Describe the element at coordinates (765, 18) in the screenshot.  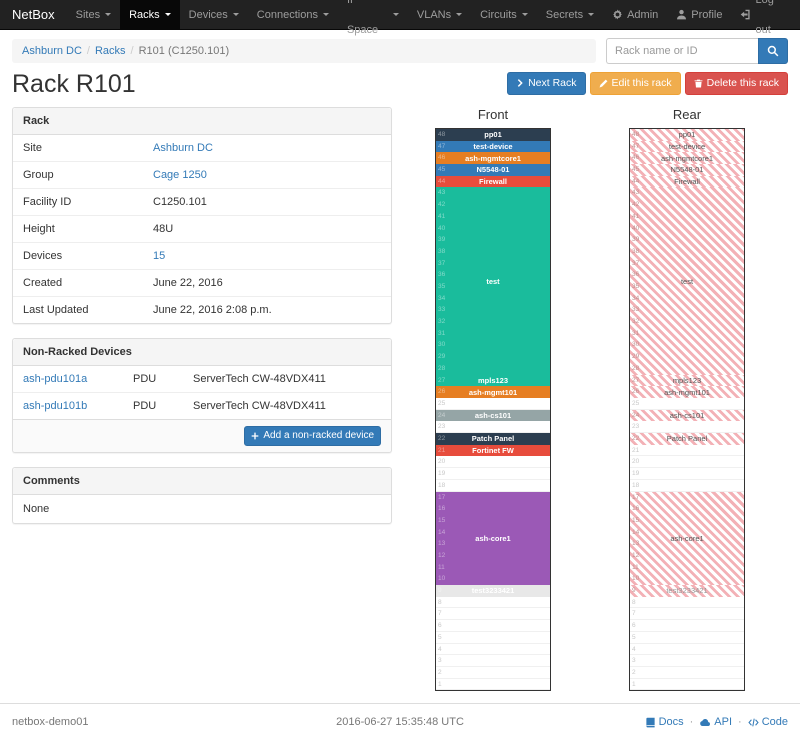
I see `nav-item-log-out: Log out` at that location.